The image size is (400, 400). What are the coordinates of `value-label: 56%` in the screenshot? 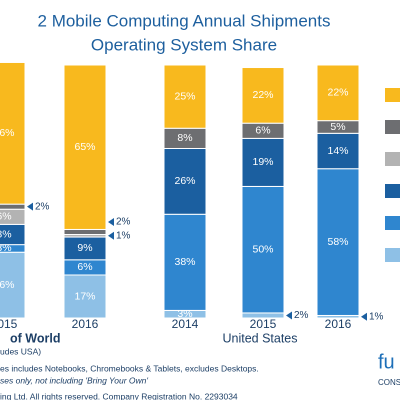 It's located at (7, 133).